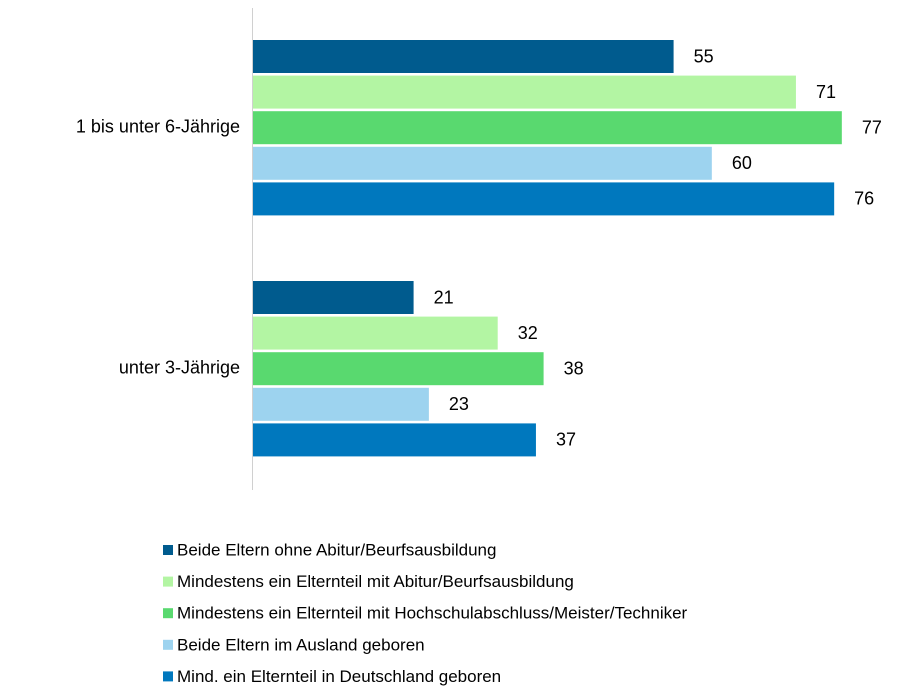 Image resolution: width=903 pixels, height=696 pixels. Describe the element at coordinates (704, 56) in the screenshot. I see `value-label: 55` at that location.